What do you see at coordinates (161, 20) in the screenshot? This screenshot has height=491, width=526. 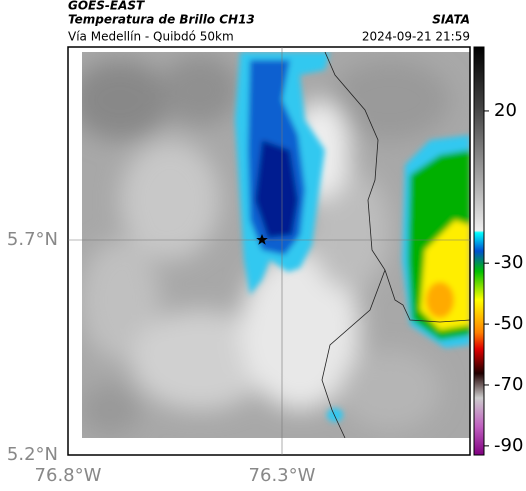 I see `subtitle: Temperatura de Brillo CH13` at bounding box center [161, 20].